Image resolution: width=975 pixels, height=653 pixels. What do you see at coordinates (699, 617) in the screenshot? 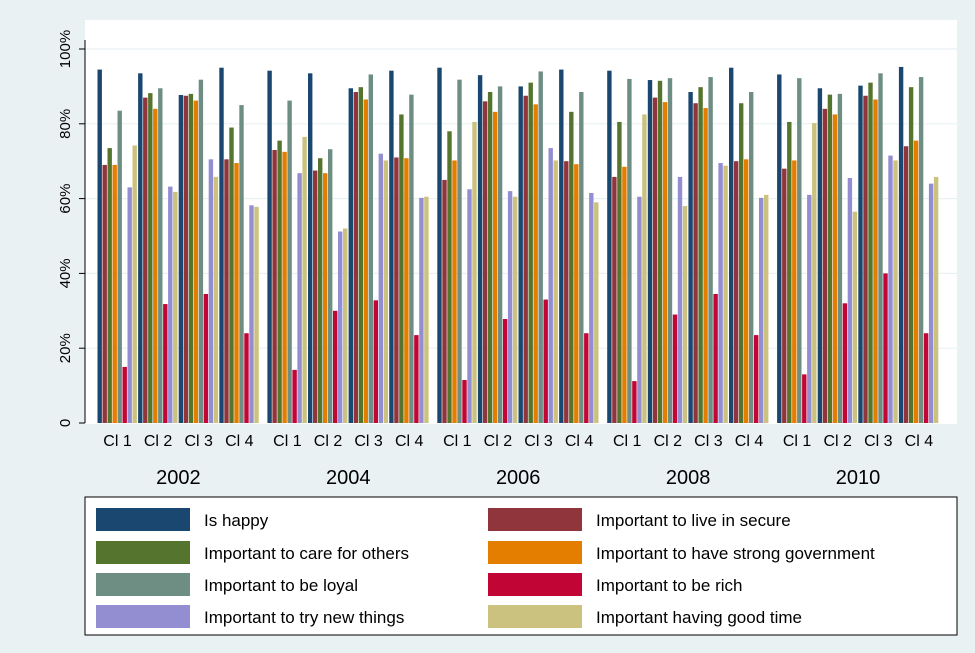
I see `legend-label: Important having good time` at bounding box center [699, 617].